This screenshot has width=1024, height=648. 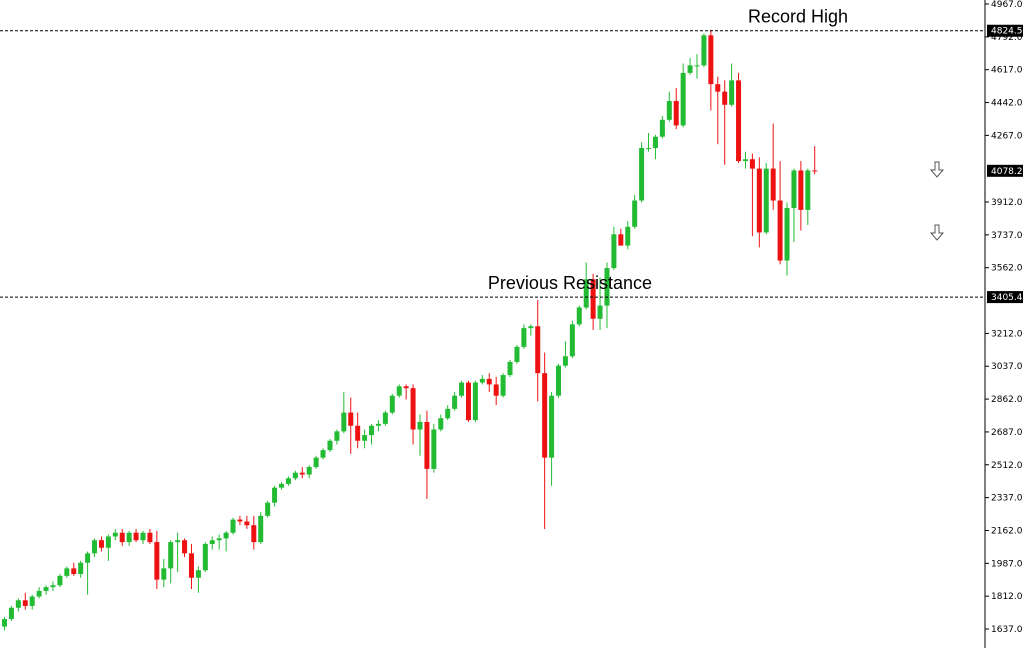 I want to click on y-tick-label: 3562.0, so click(x=1007, y=269).